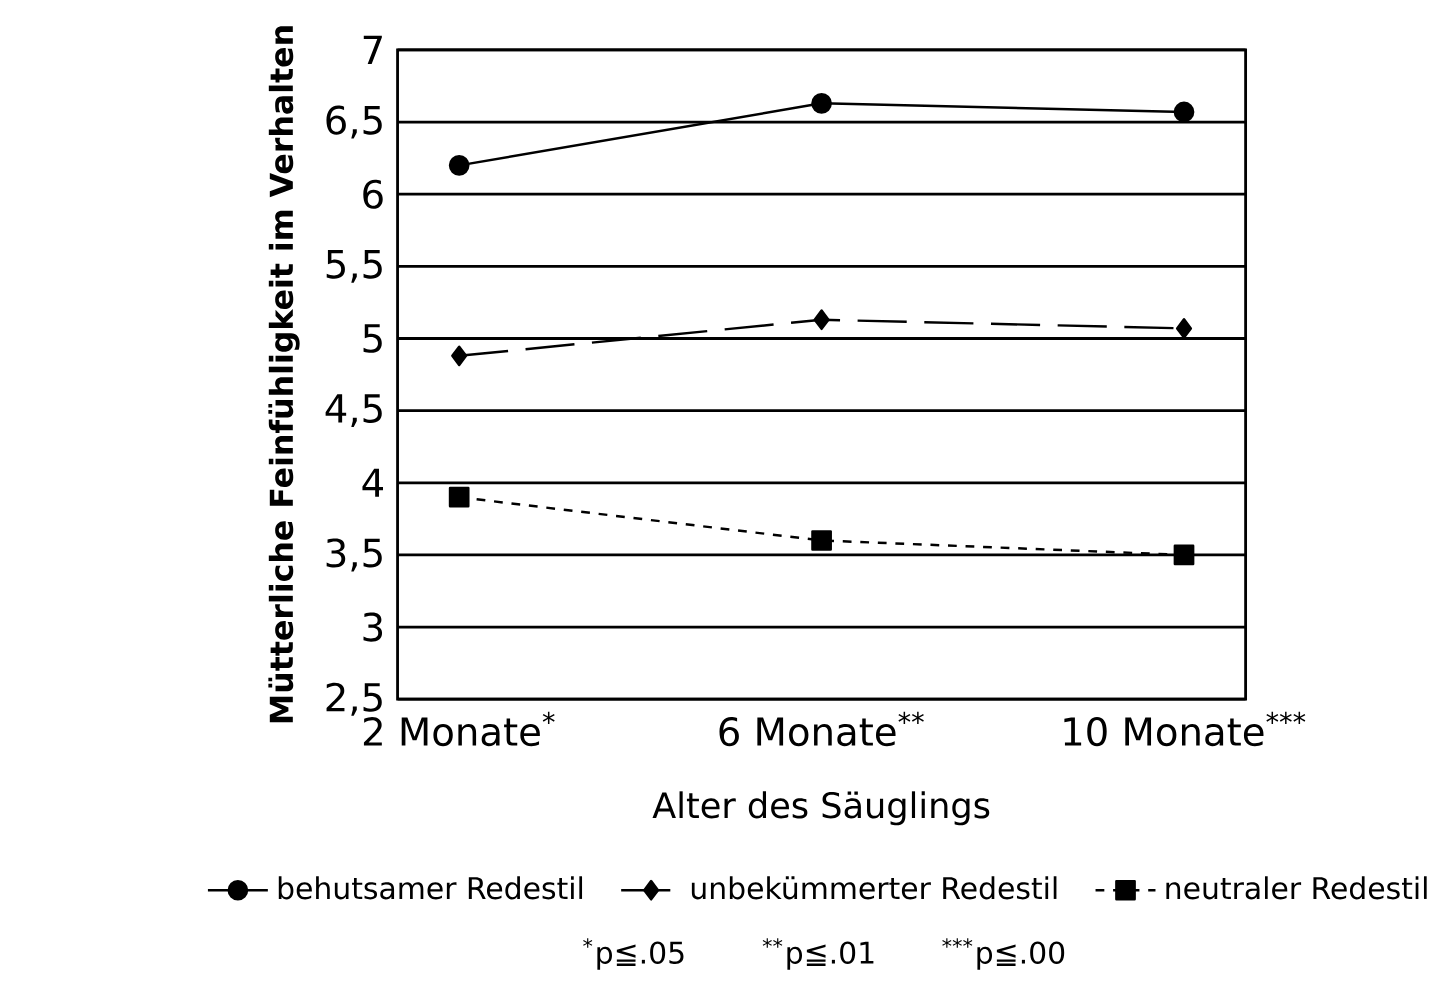 The height and width of the screenshot is (984, 1447). I want to click on y-tick-label: 6,5, so click(354, 122).